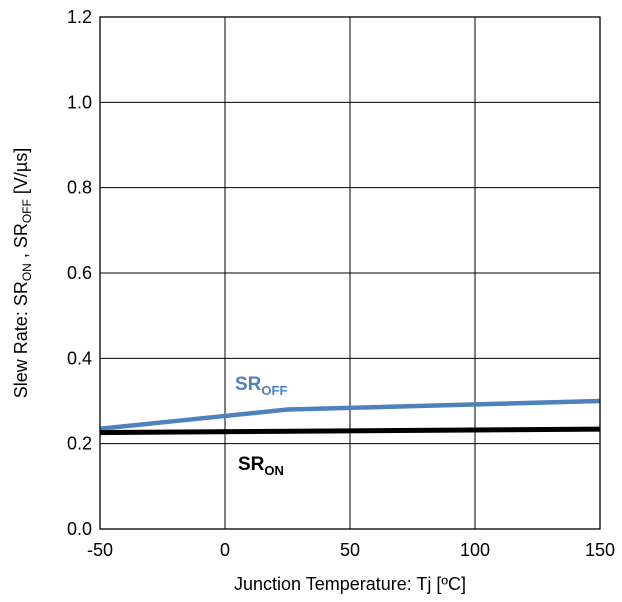 The image size is (622, 602). I want to click on x-tick-label: 50, so click(350, 550).